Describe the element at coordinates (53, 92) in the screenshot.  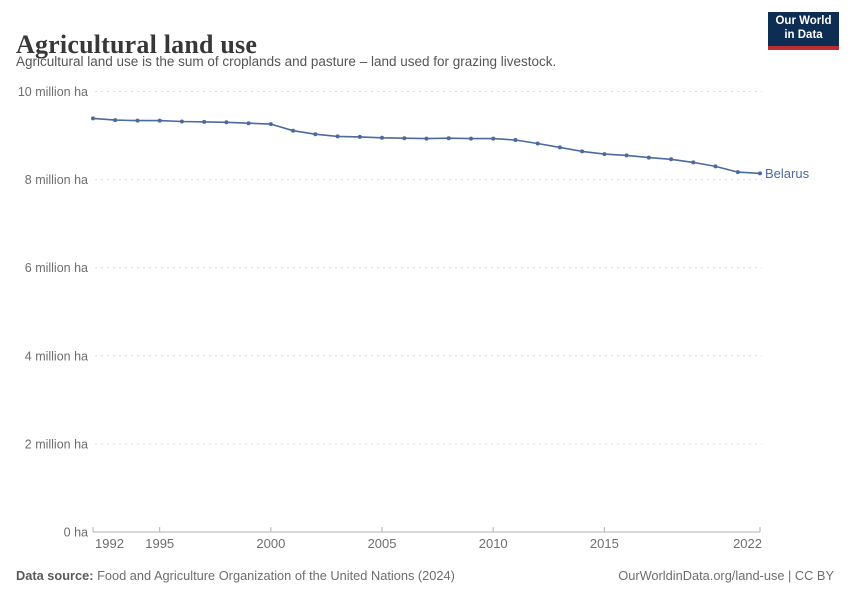
I see `y-tick-label: 10 million ha` at that location.